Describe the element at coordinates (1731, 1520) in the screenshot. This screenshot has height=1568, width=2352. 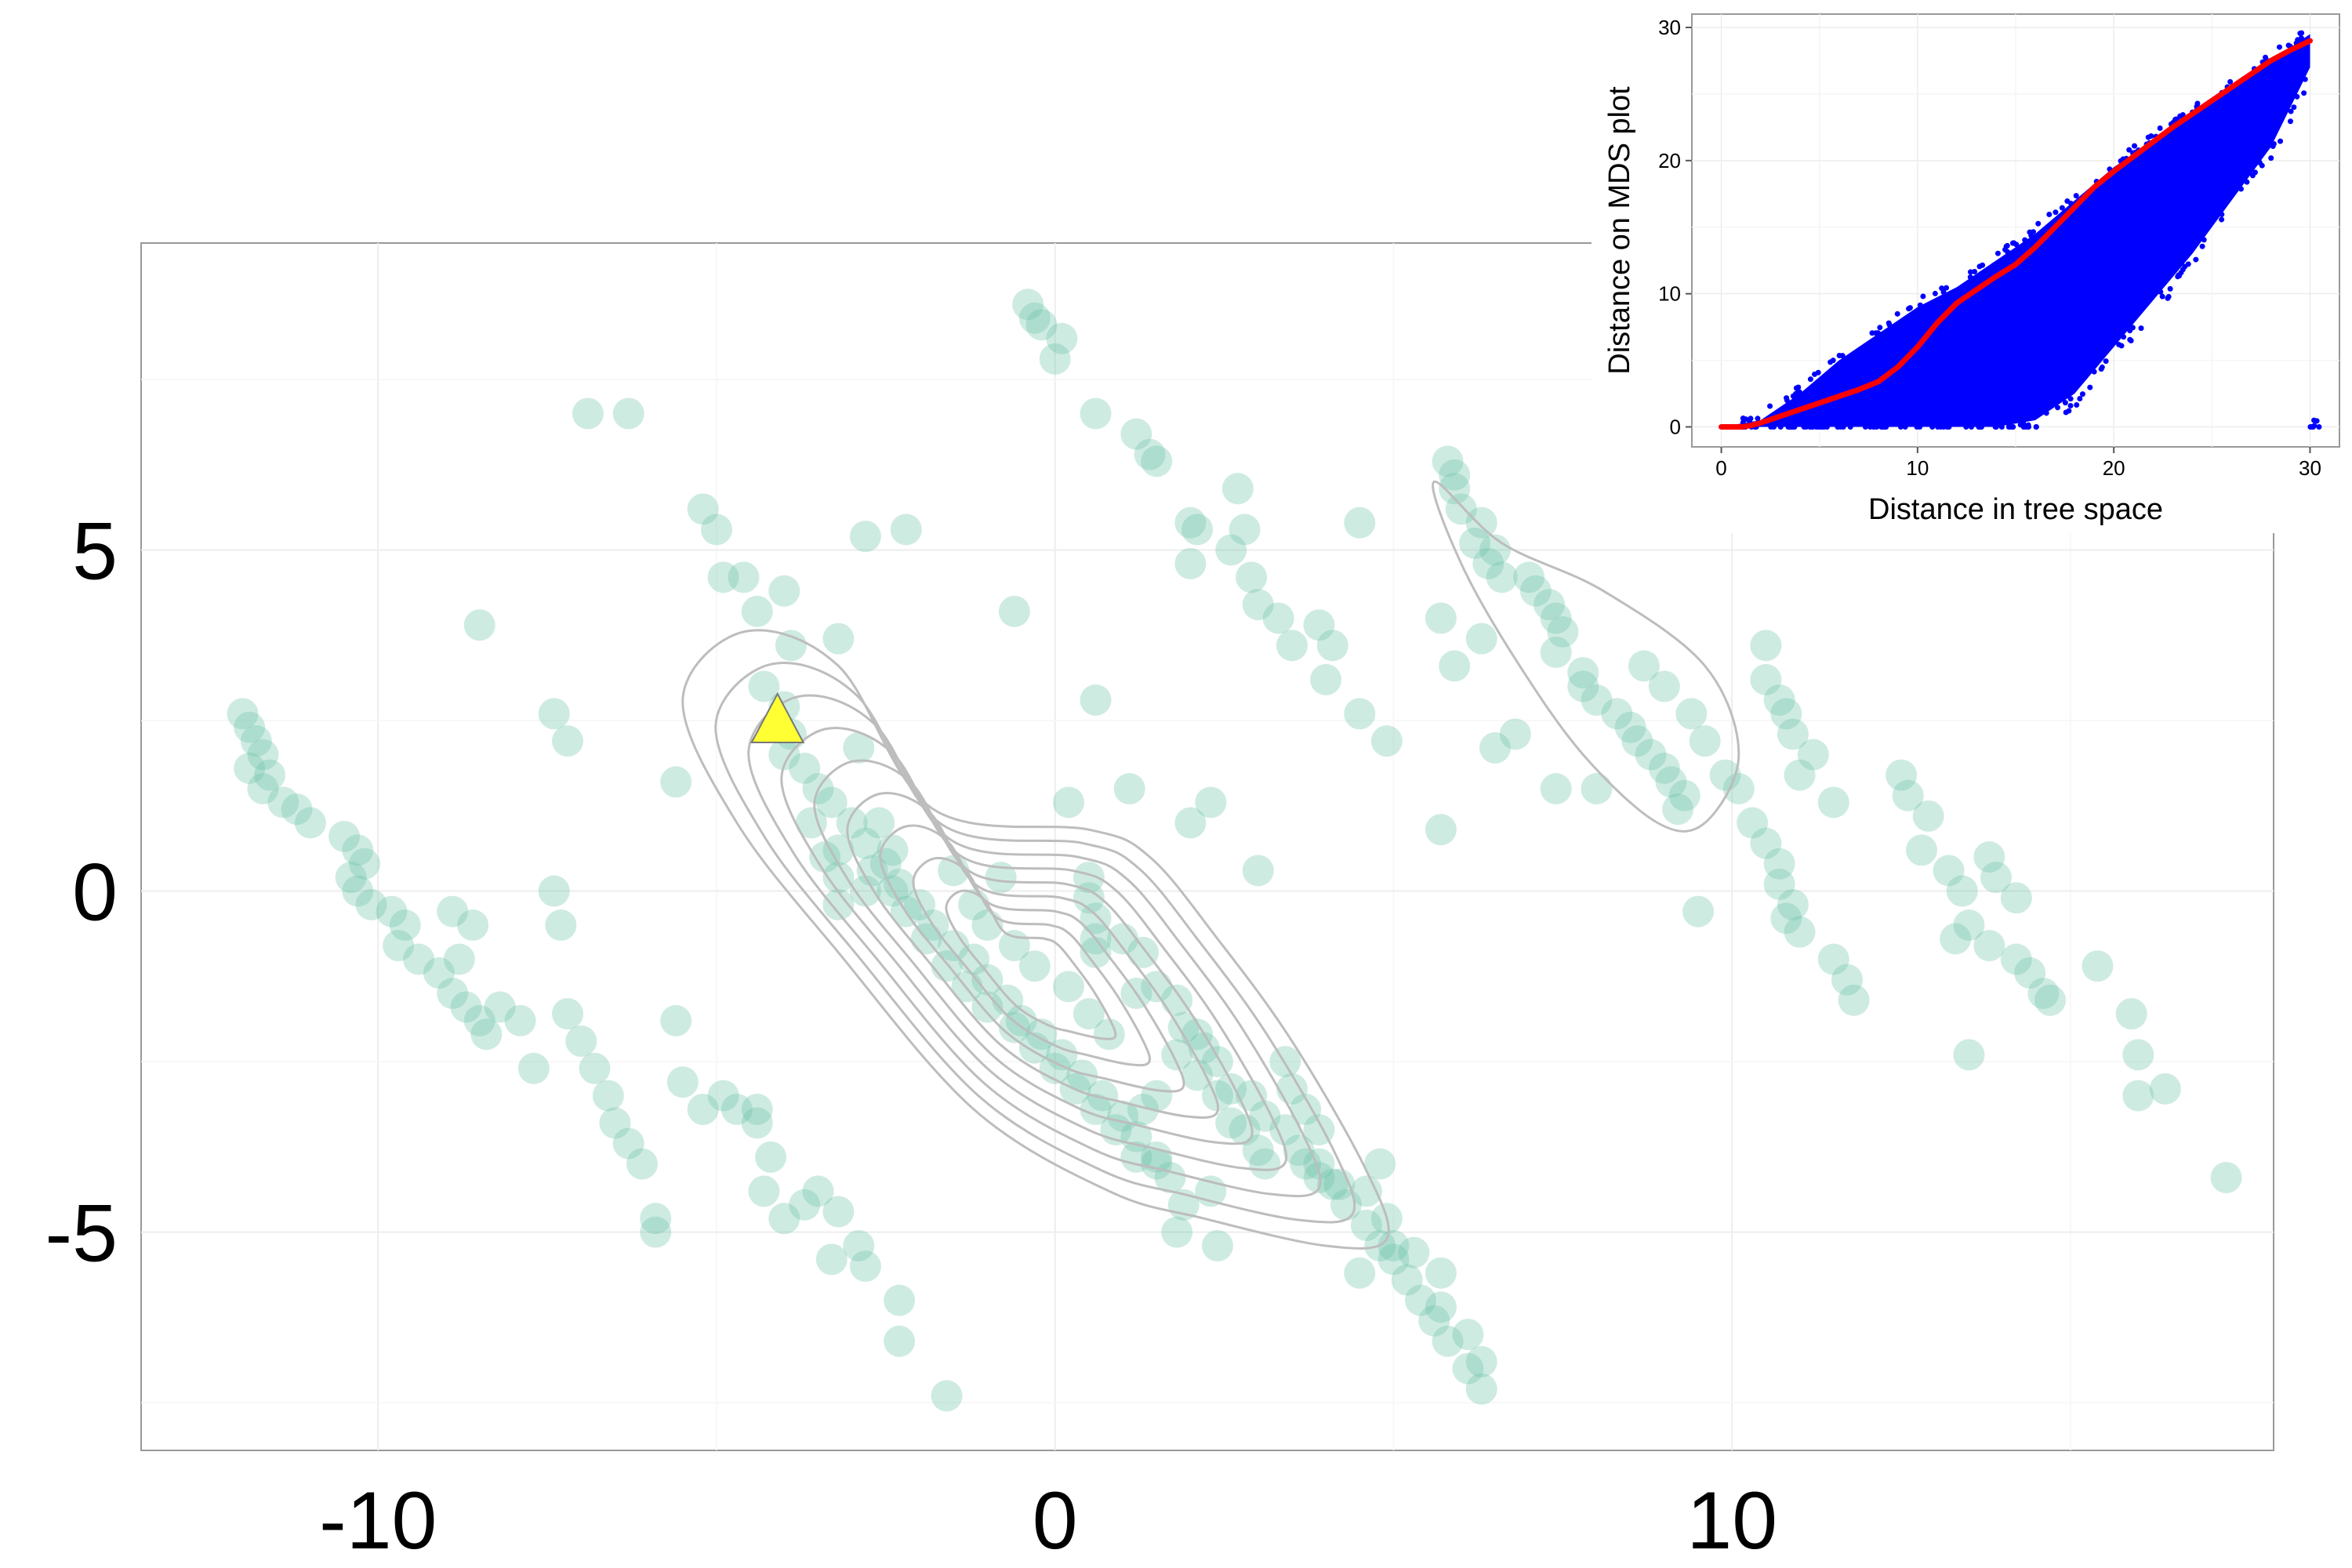
I see `main-x-tick-label: 10` at that location.